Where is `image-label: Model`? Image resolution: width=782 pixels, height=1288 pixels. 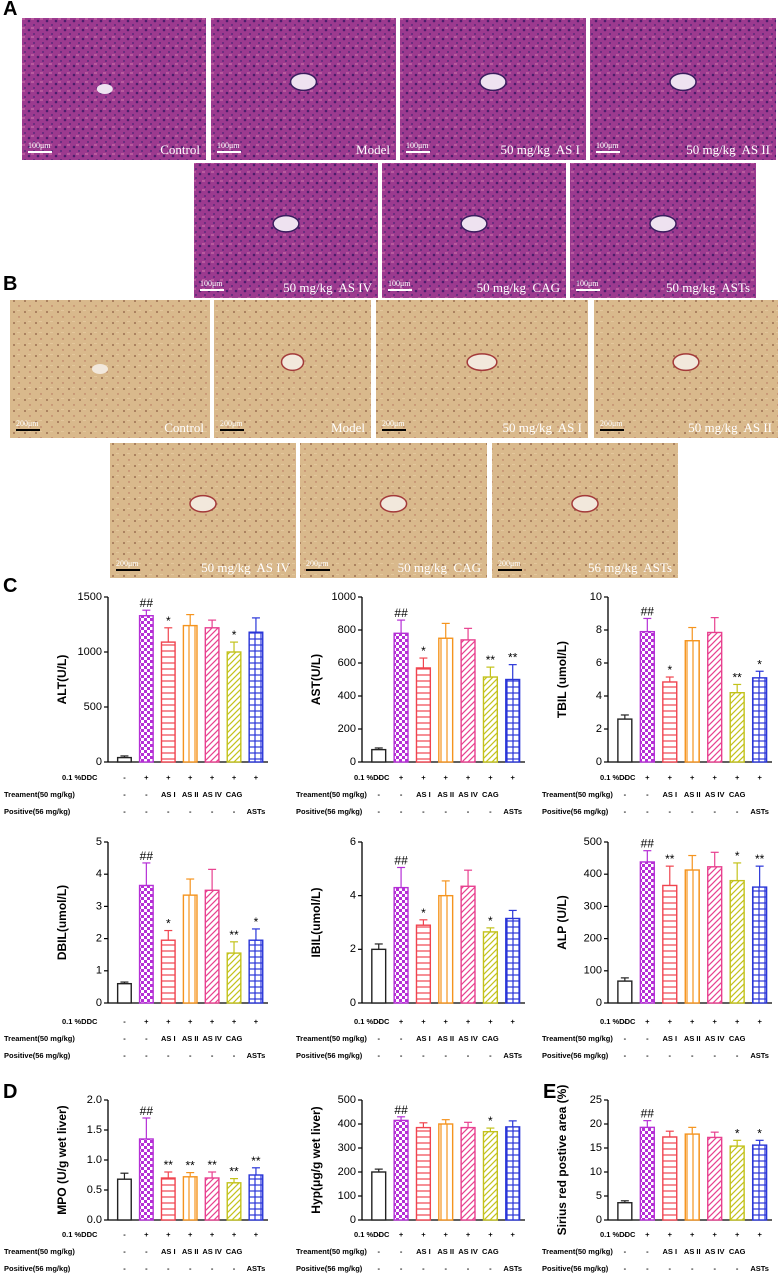
image-label: Model is located at coordinates (373, 149).